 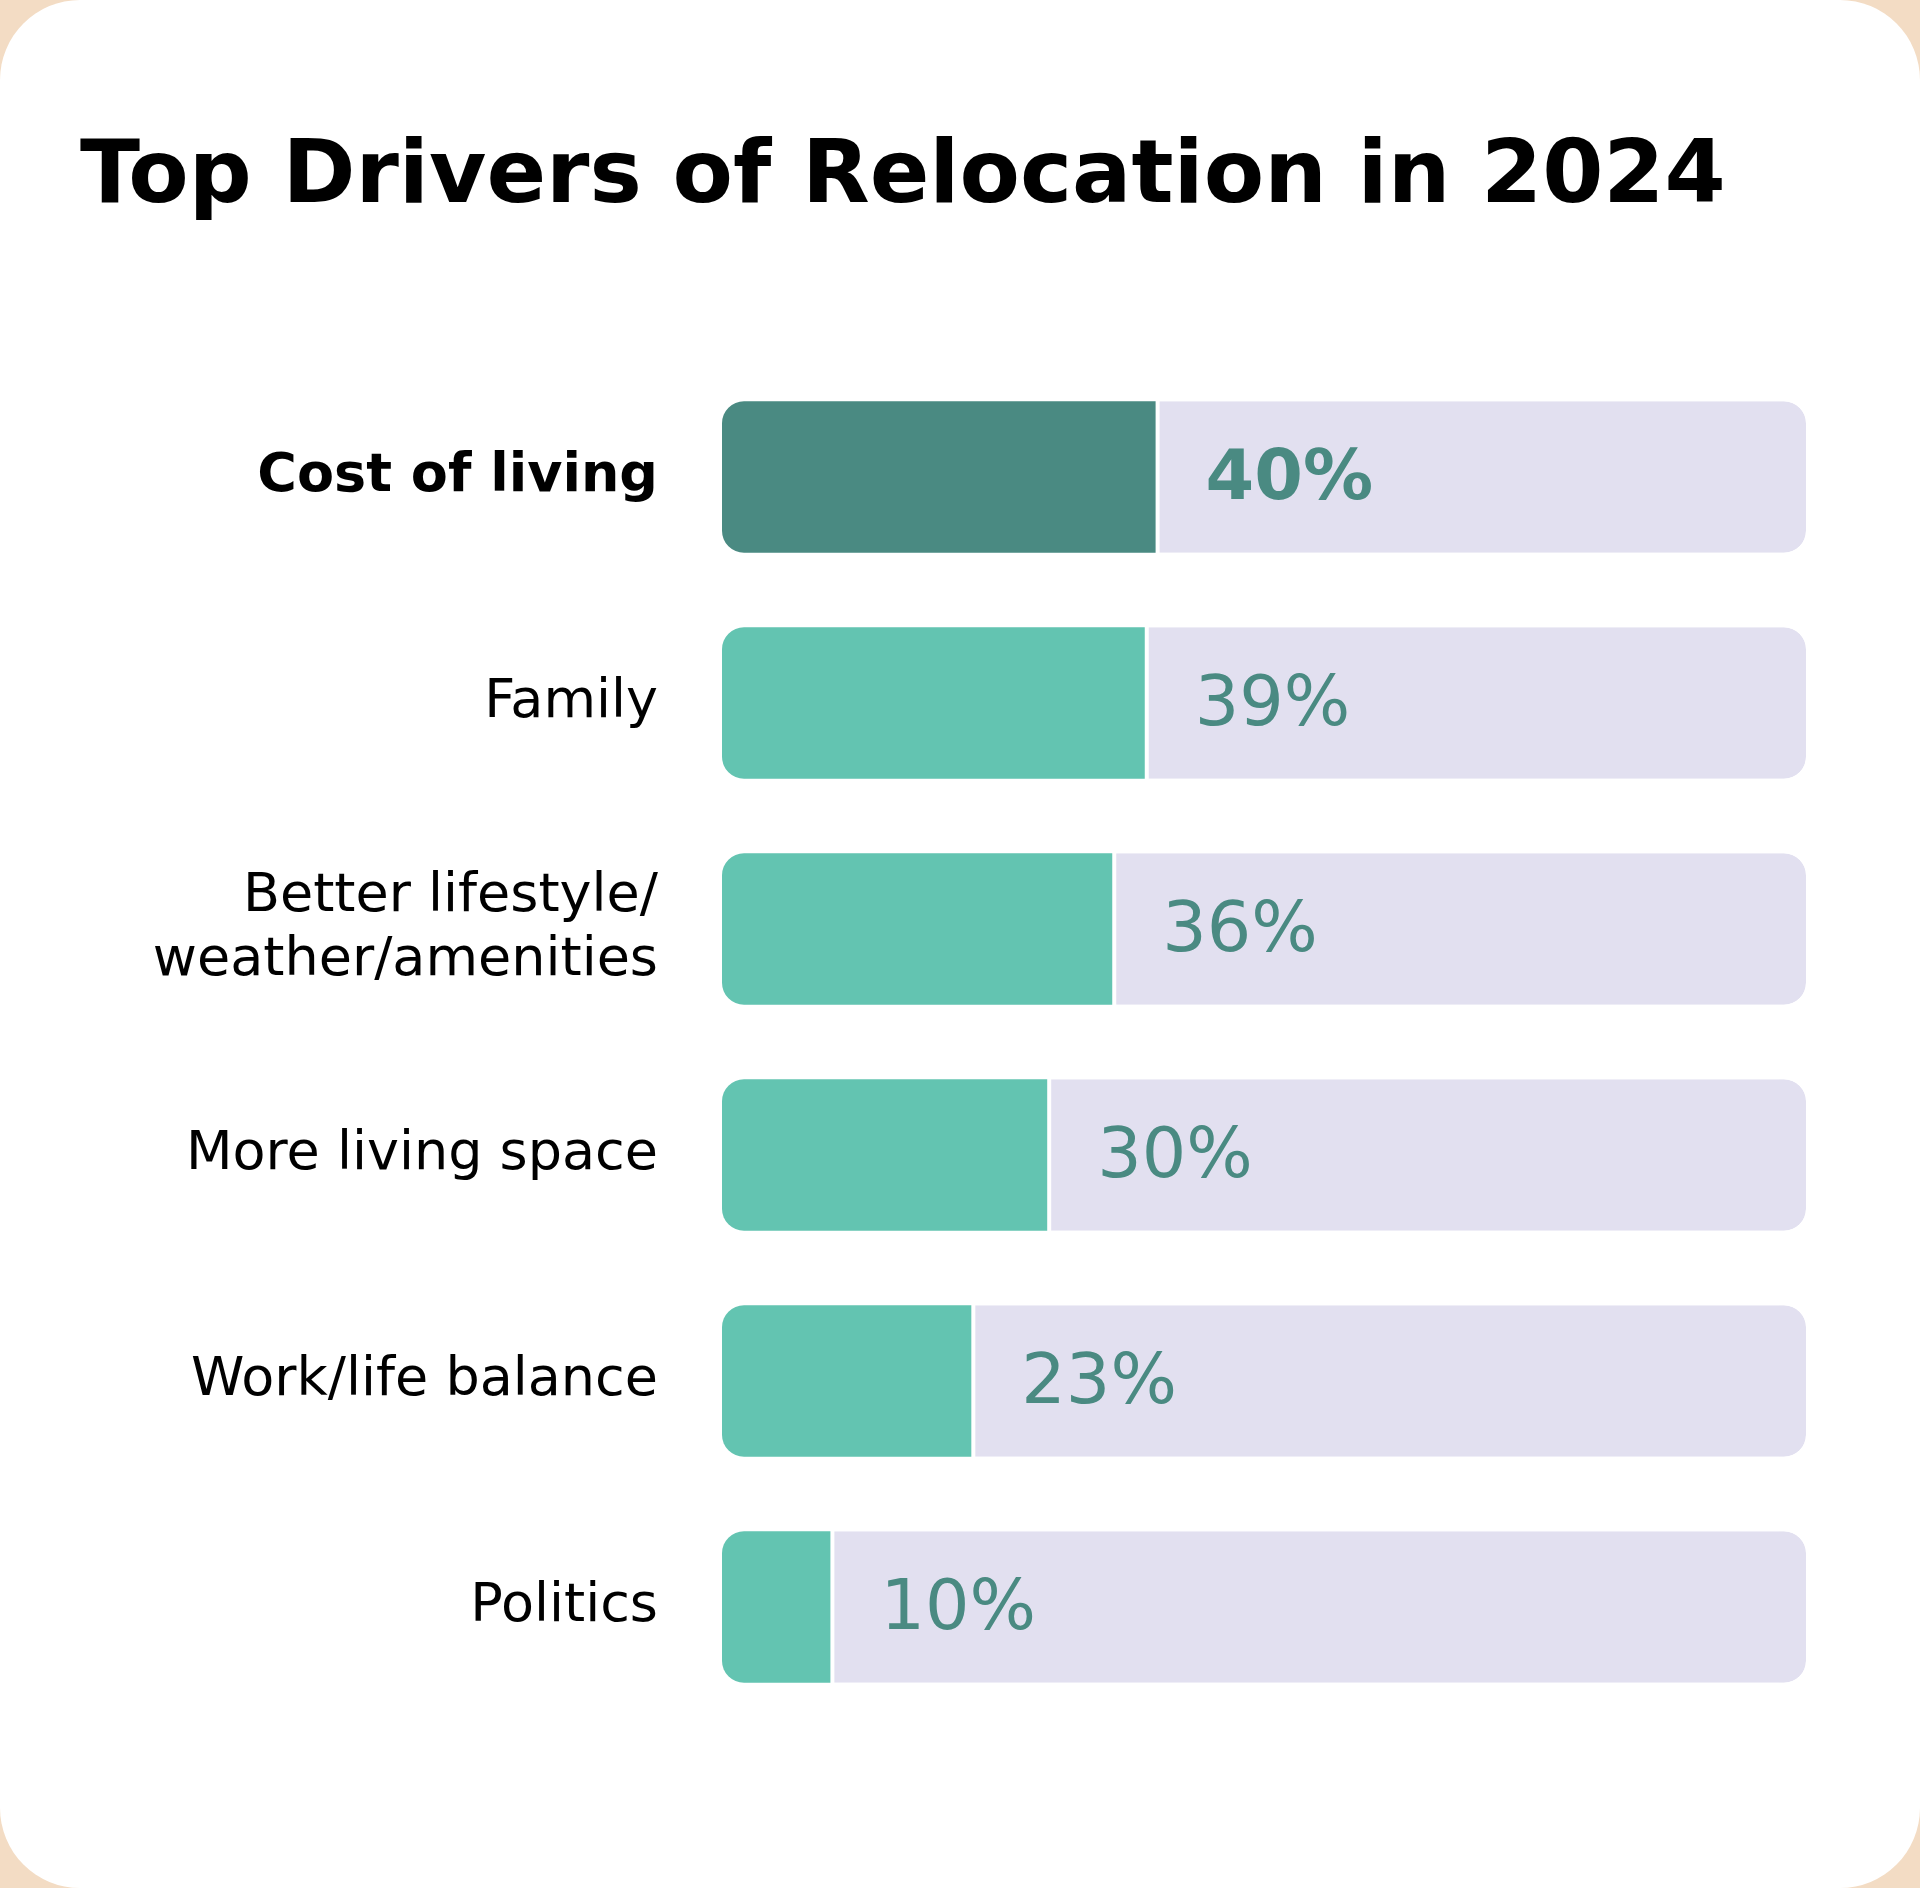 What do you see at coordinates (1099, 1379) in the screenshot?
I see `data-label: 23%` at bounding box center [1099, 1379].